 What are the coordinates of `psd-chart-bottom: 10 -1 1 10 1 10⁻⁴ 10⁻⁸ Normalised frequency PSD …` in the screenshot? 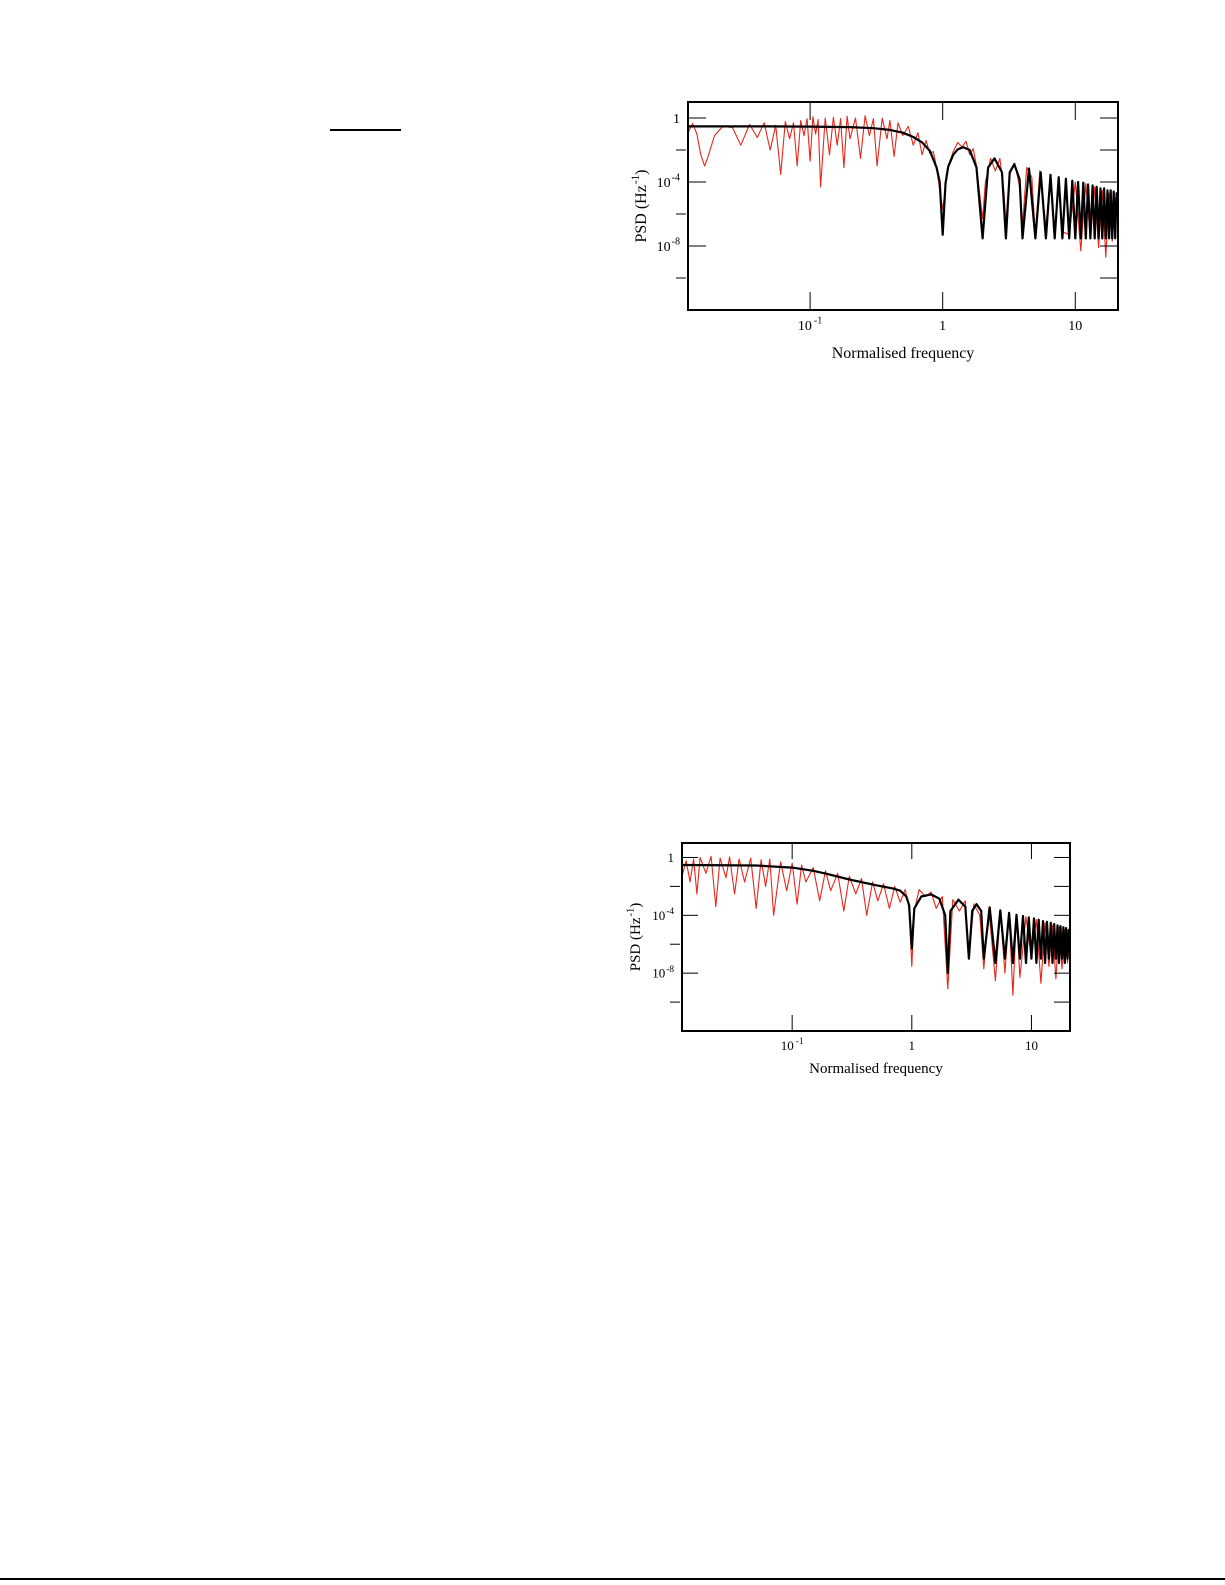 It's located at (848, 959).